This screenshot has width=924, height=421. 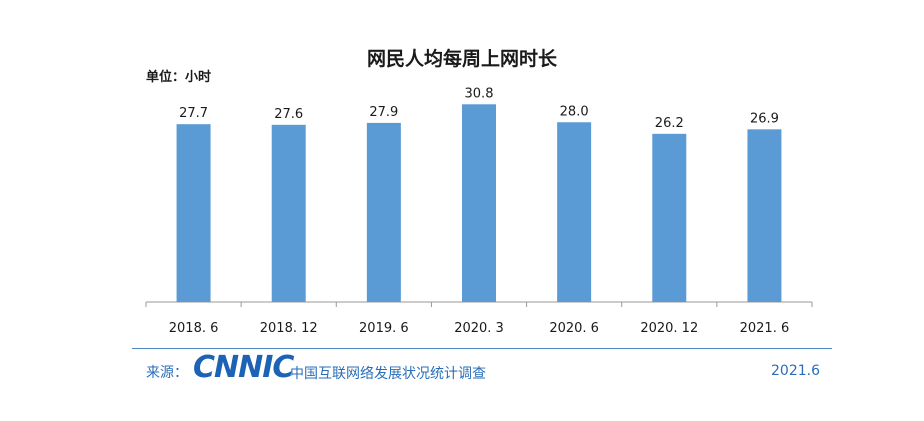 I want to click on footer-divider, so click(x=482, y=348).